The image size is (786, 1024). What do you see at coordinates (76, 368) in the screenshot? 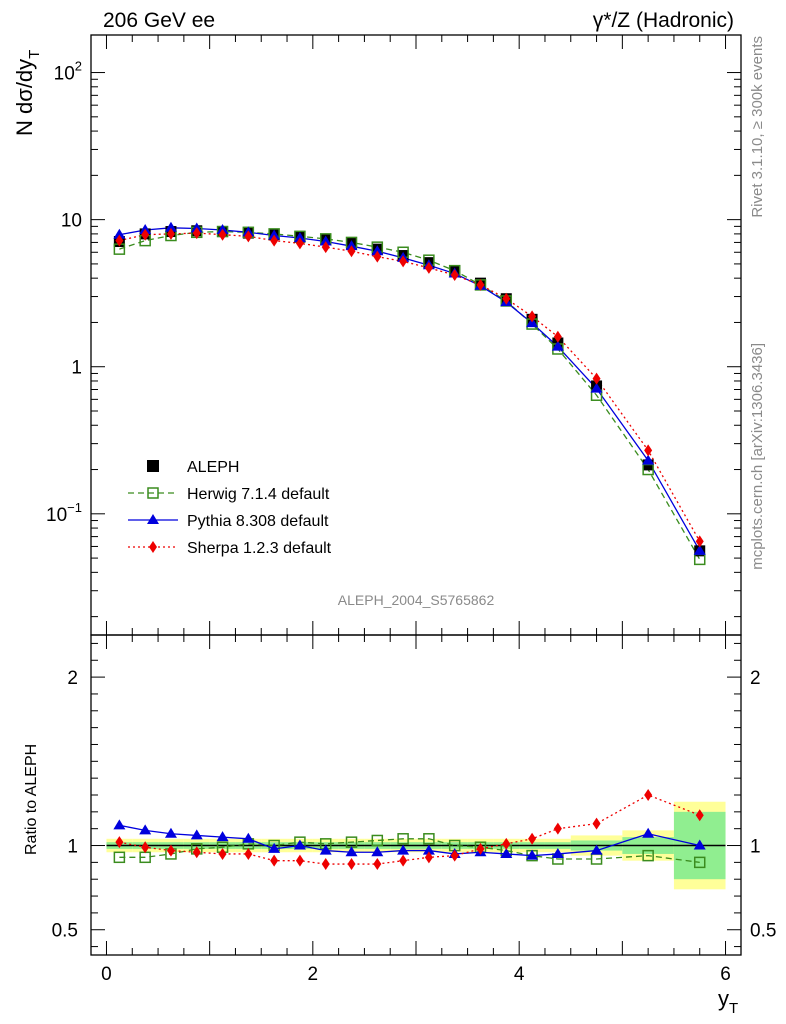
I see `main-y-tick-label: 1` at bounding box center [76, 368].